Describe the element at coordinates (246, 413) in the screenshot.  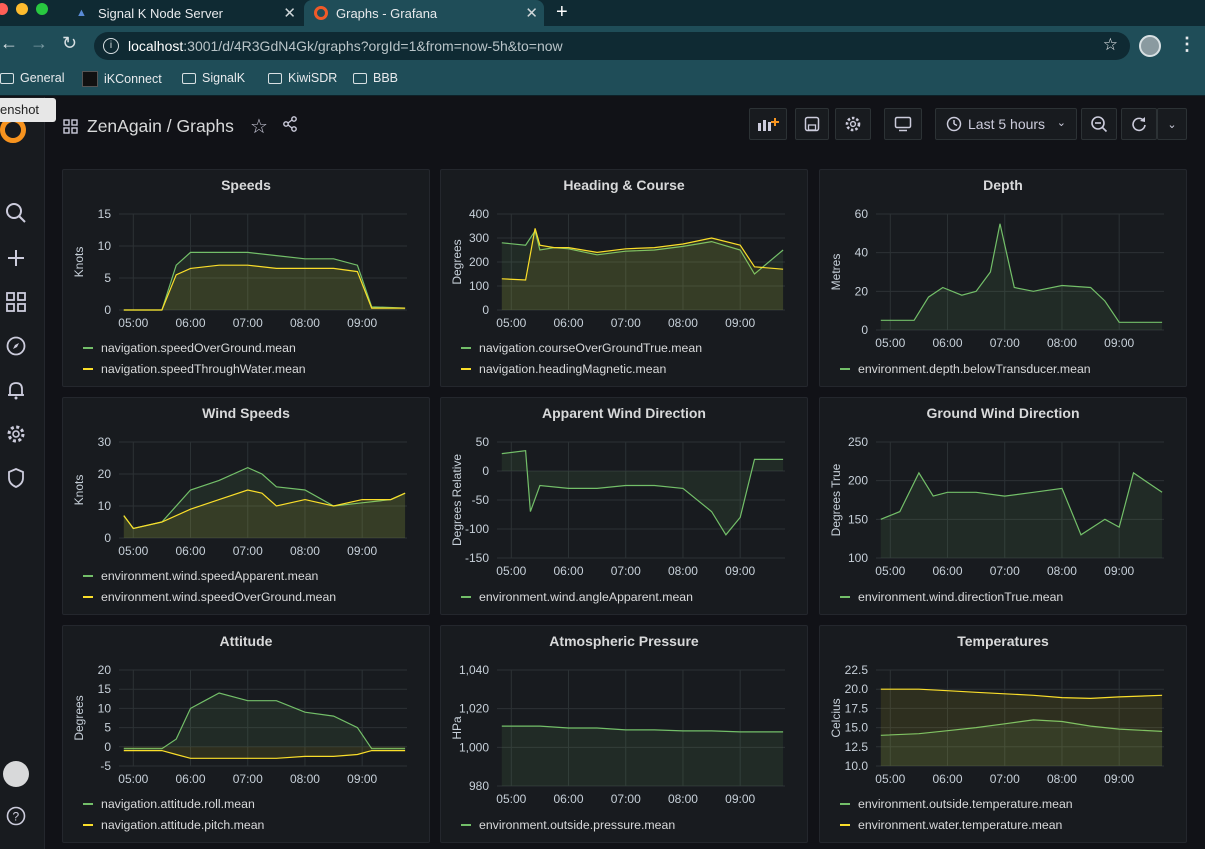
I see `panel-title: Wind Speeds` at that location.